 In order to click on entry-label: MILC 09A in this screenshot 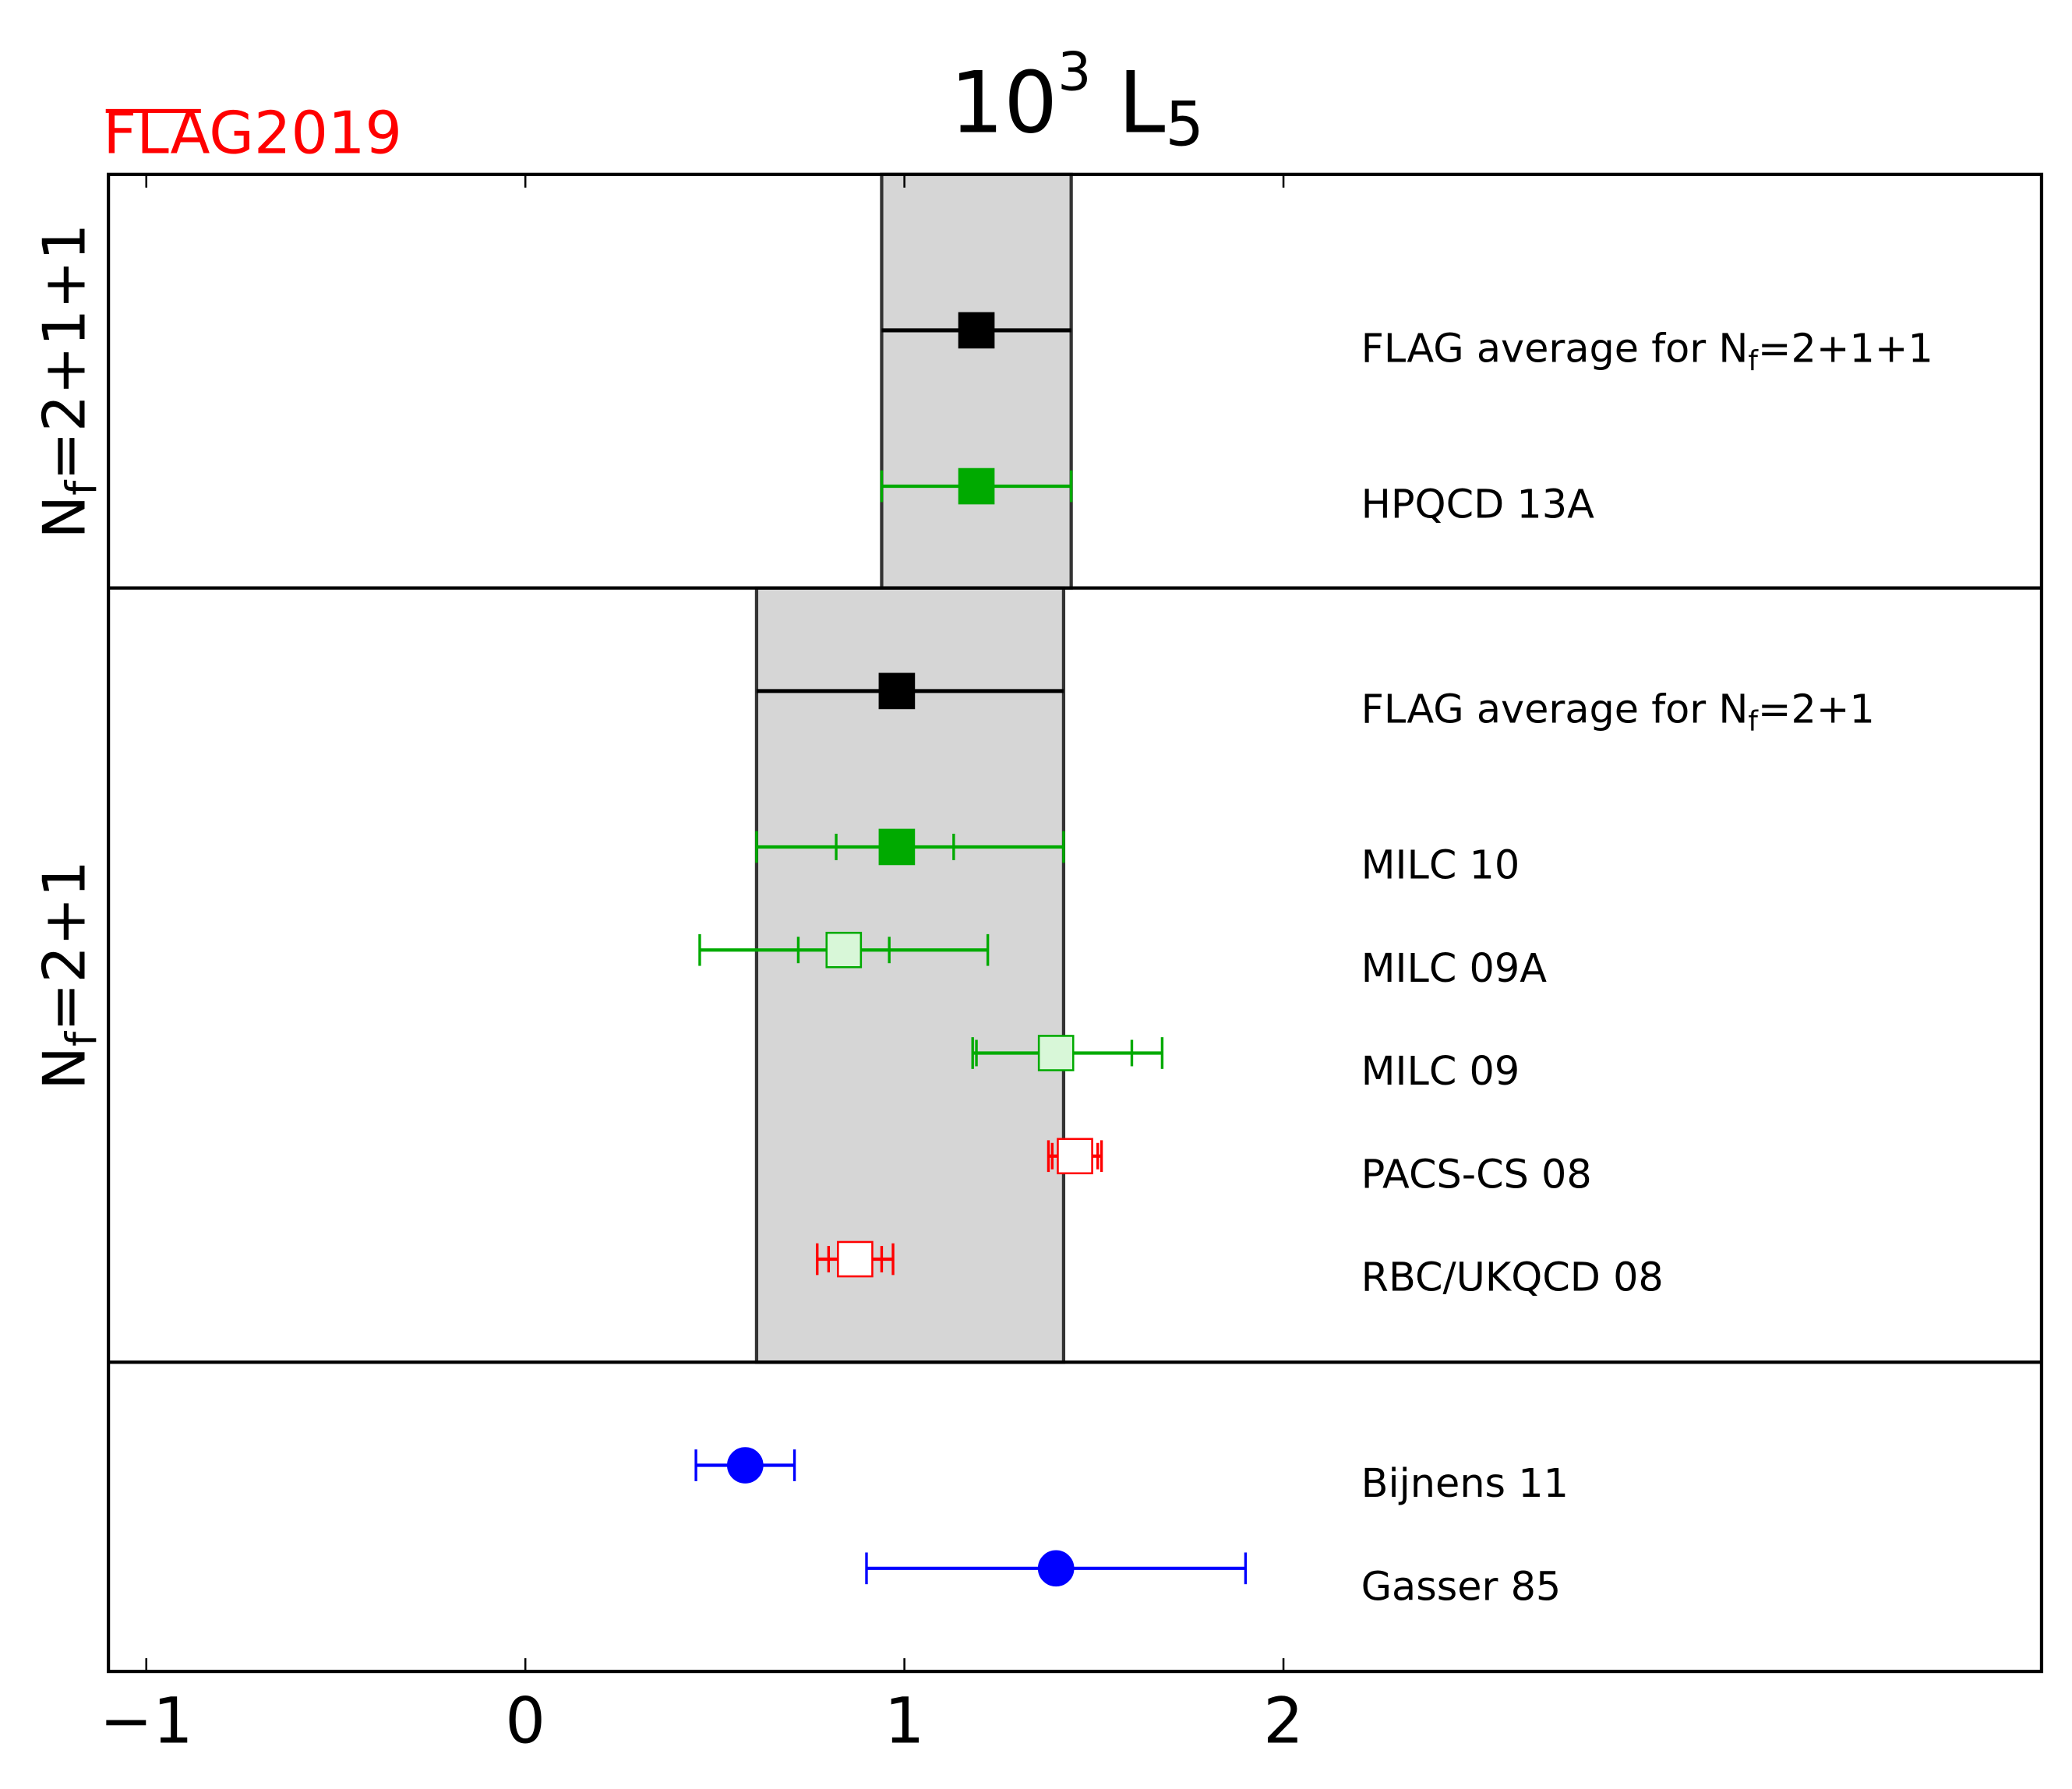, I will do `click(1454, 968)`.